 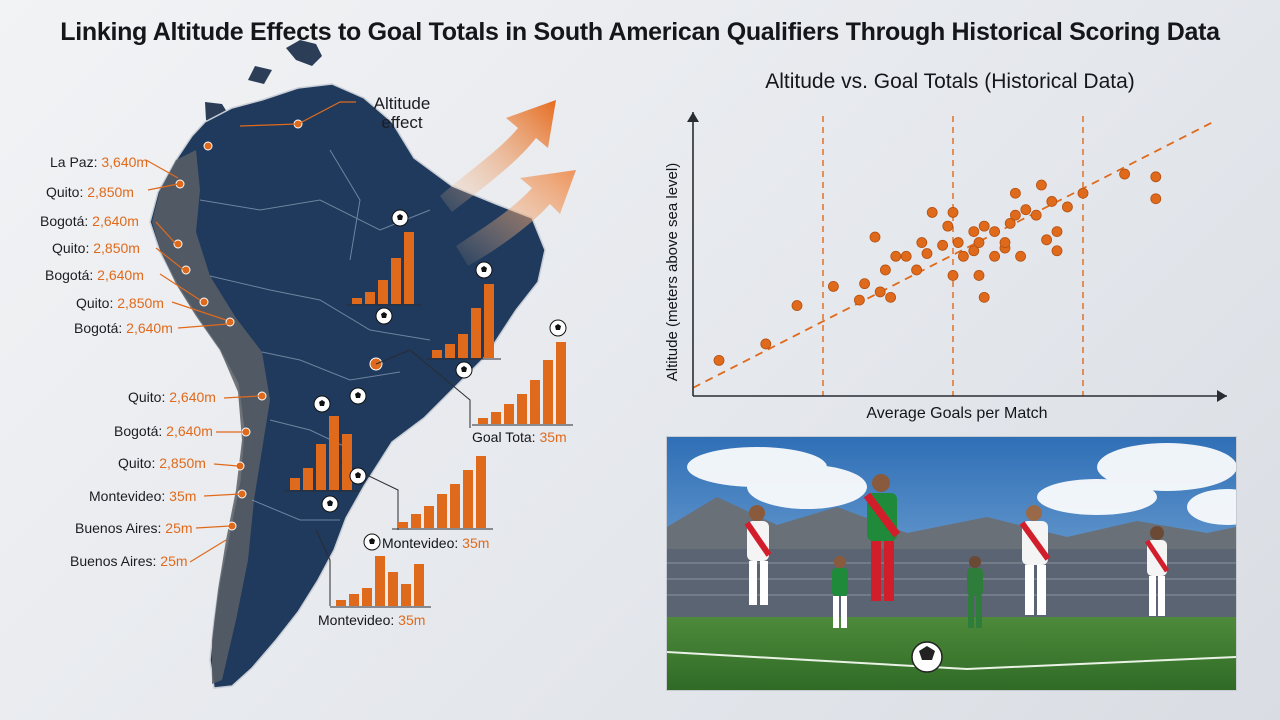 What do you see at coordinates (516, 218) in the screenshot?
I see `trend-arrow-lower` at bounding box center [516, 218].